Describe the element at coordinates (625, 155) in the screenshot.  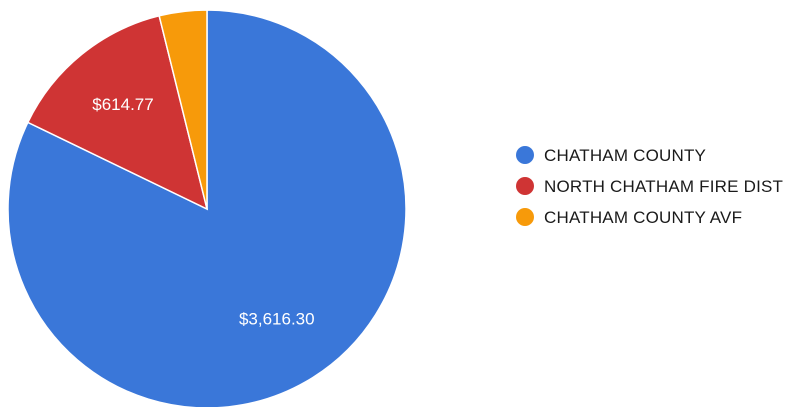
I see `legend-label: CHATHAM COUNTY` at that location.